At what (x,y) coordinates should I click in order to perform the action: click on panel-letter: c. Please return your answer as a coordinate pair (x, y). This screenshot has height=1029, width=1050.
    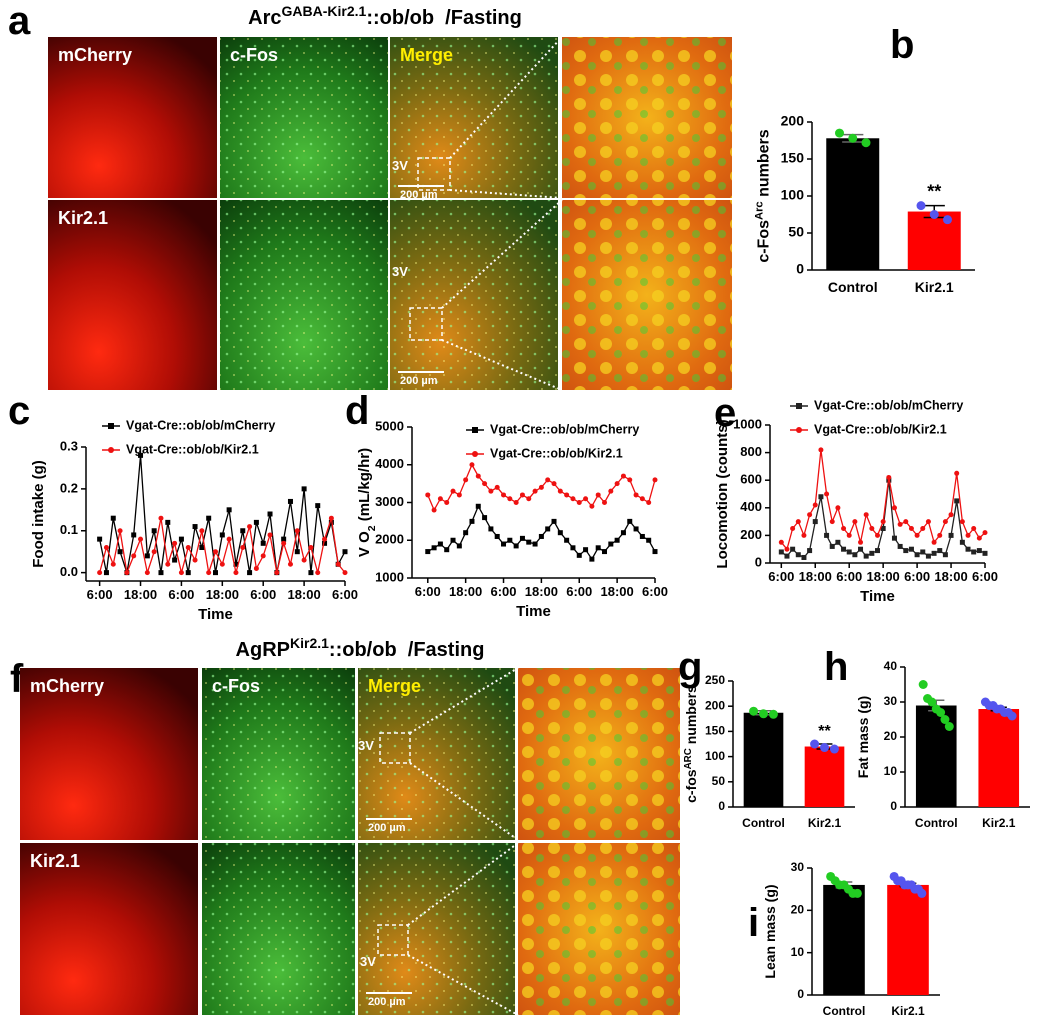
    Looking at the image, I should click on (19, 411).